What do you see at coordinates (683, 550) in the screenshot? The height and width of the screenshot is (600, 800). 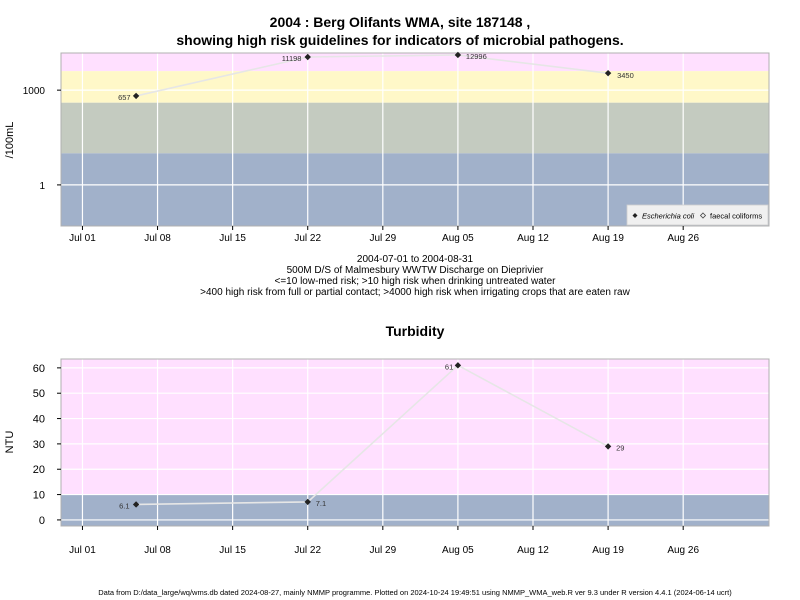 I see `x-tick-label-1-8: Aug 26` at bounding box center [683, 550].